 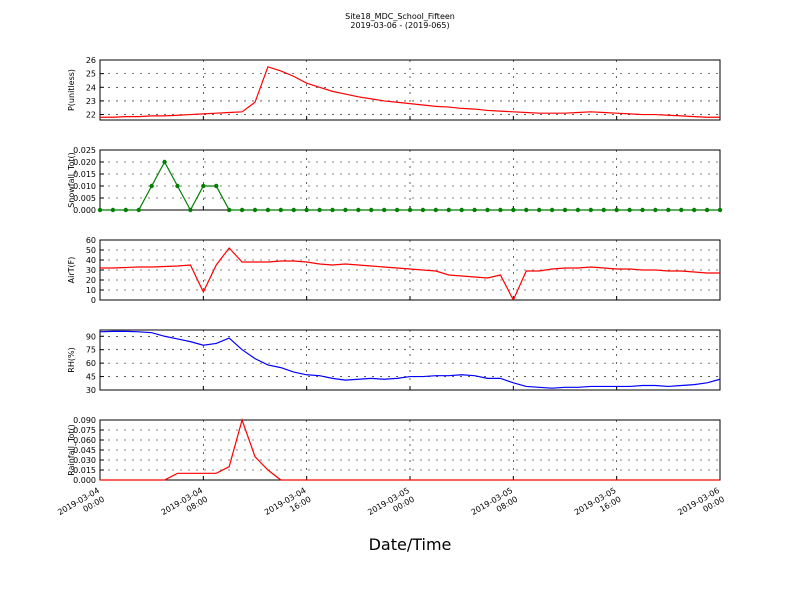 What do you see at coordinates (93, 300) in the screenshot?
I see `y-tick-label: 0` at bounding box center [93, 300].